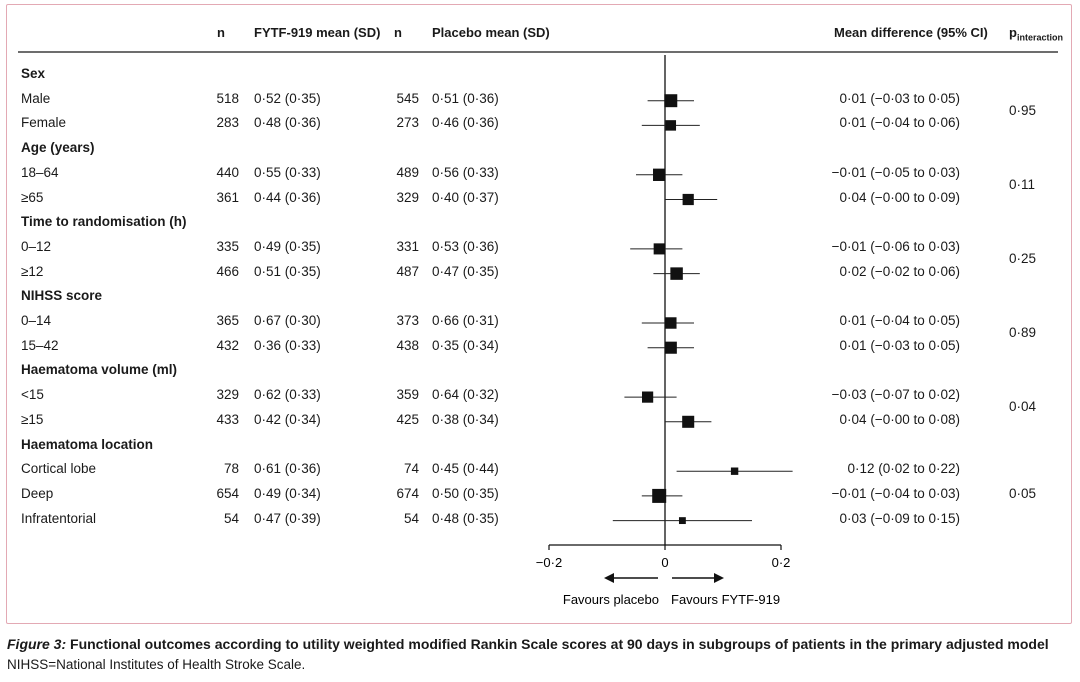 The image size is (1080, 682). Describe the element at coordinates (33, 73) in the screenshot. I see `group-label: Sex` at that location.